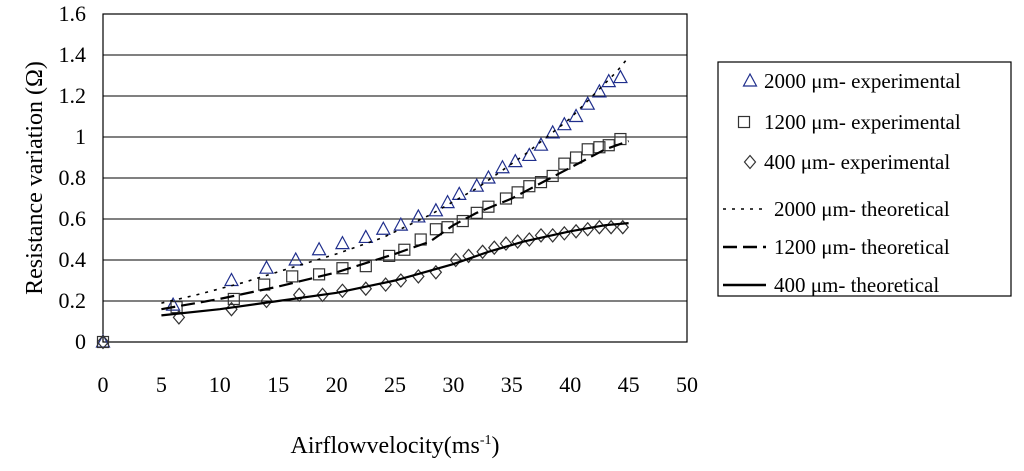  What do you see at coordinates (73, 95) in the screenshot?
I see `y-tick-label: 1.2` at bounding box center [73, 95].